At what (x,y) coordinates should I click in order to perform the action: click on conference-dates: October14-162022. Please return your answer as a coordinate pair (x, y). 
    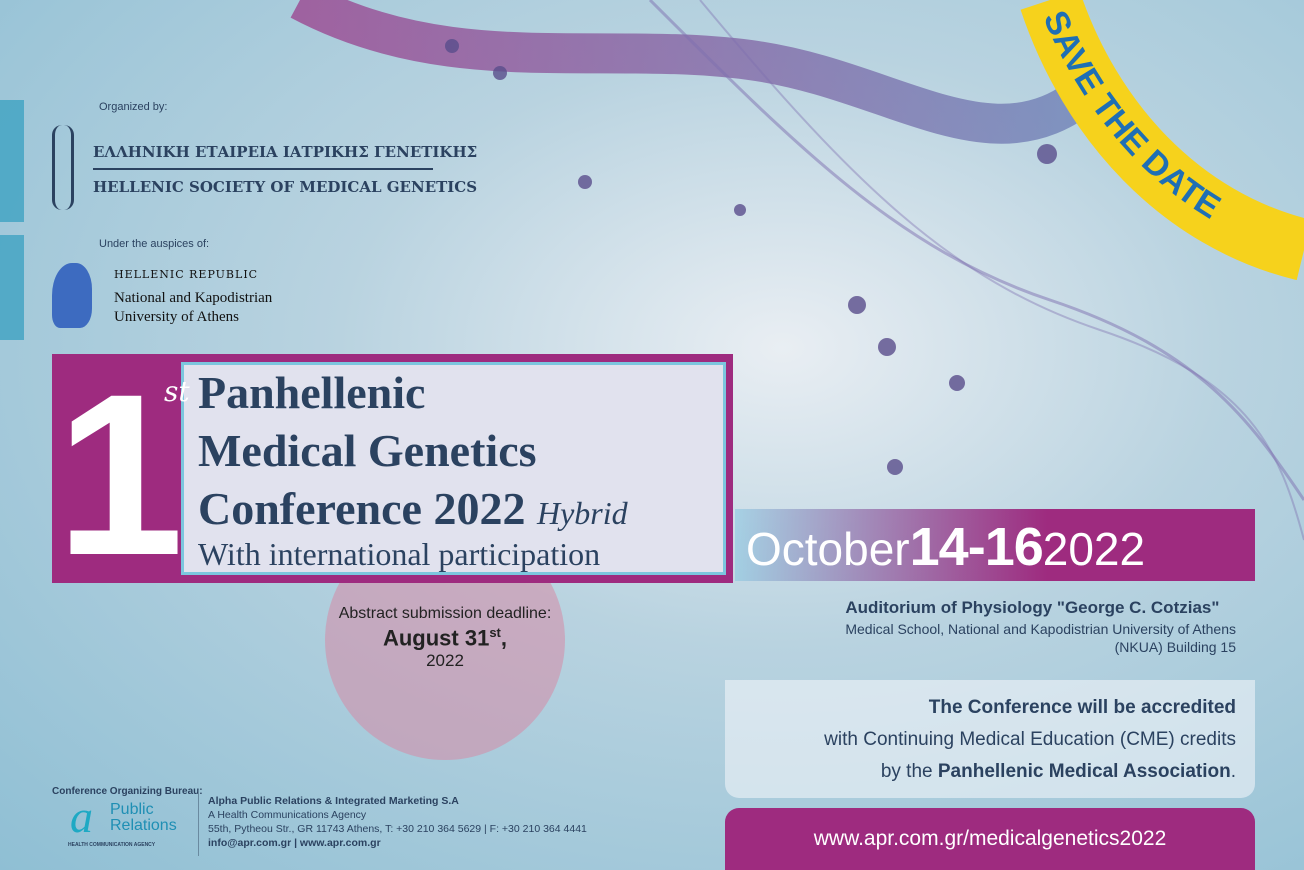
    Looking at the image, I should click on (945, 547).